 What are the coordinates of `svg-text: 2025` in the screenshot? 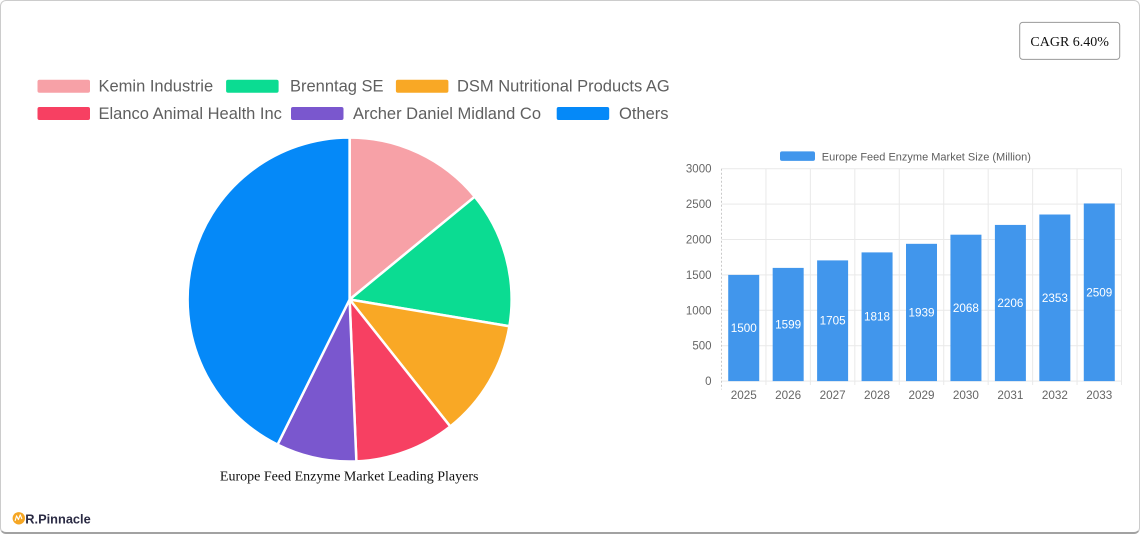 It's located at (743, 395).